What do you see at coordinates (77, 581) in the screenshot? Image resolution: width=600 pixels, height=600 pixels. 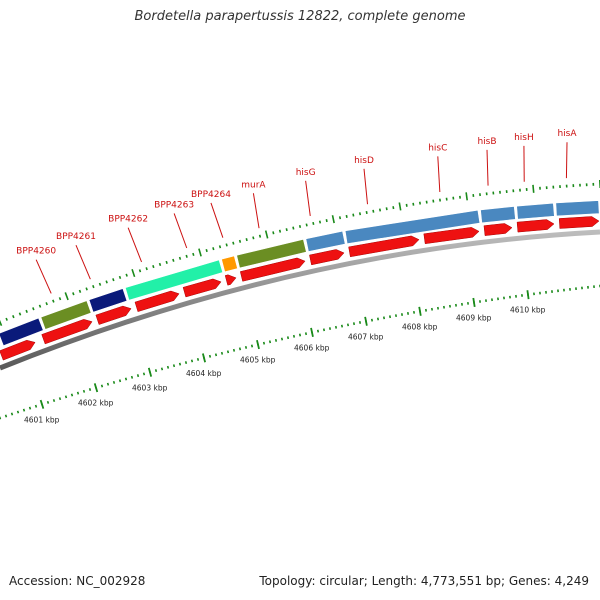 I see `accession-text: Accession: NC_002928` at bounding box center [77, 581].